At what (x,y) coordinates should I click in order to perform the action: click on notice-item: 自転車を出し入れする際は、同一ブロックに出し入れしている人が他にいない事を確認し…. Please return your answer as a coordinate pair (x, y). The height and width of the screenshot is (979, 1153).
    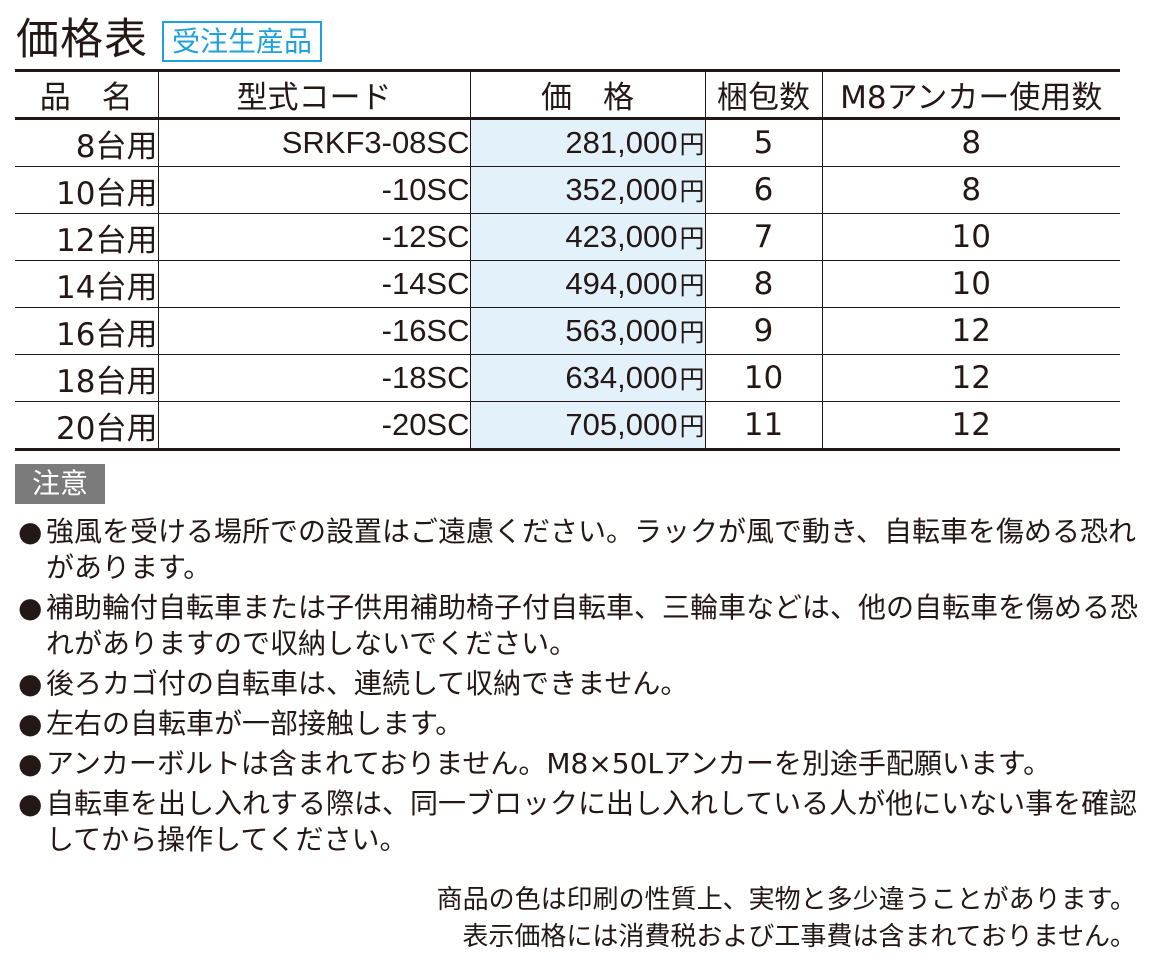
    Looking at the image, I should click on (578, 822).